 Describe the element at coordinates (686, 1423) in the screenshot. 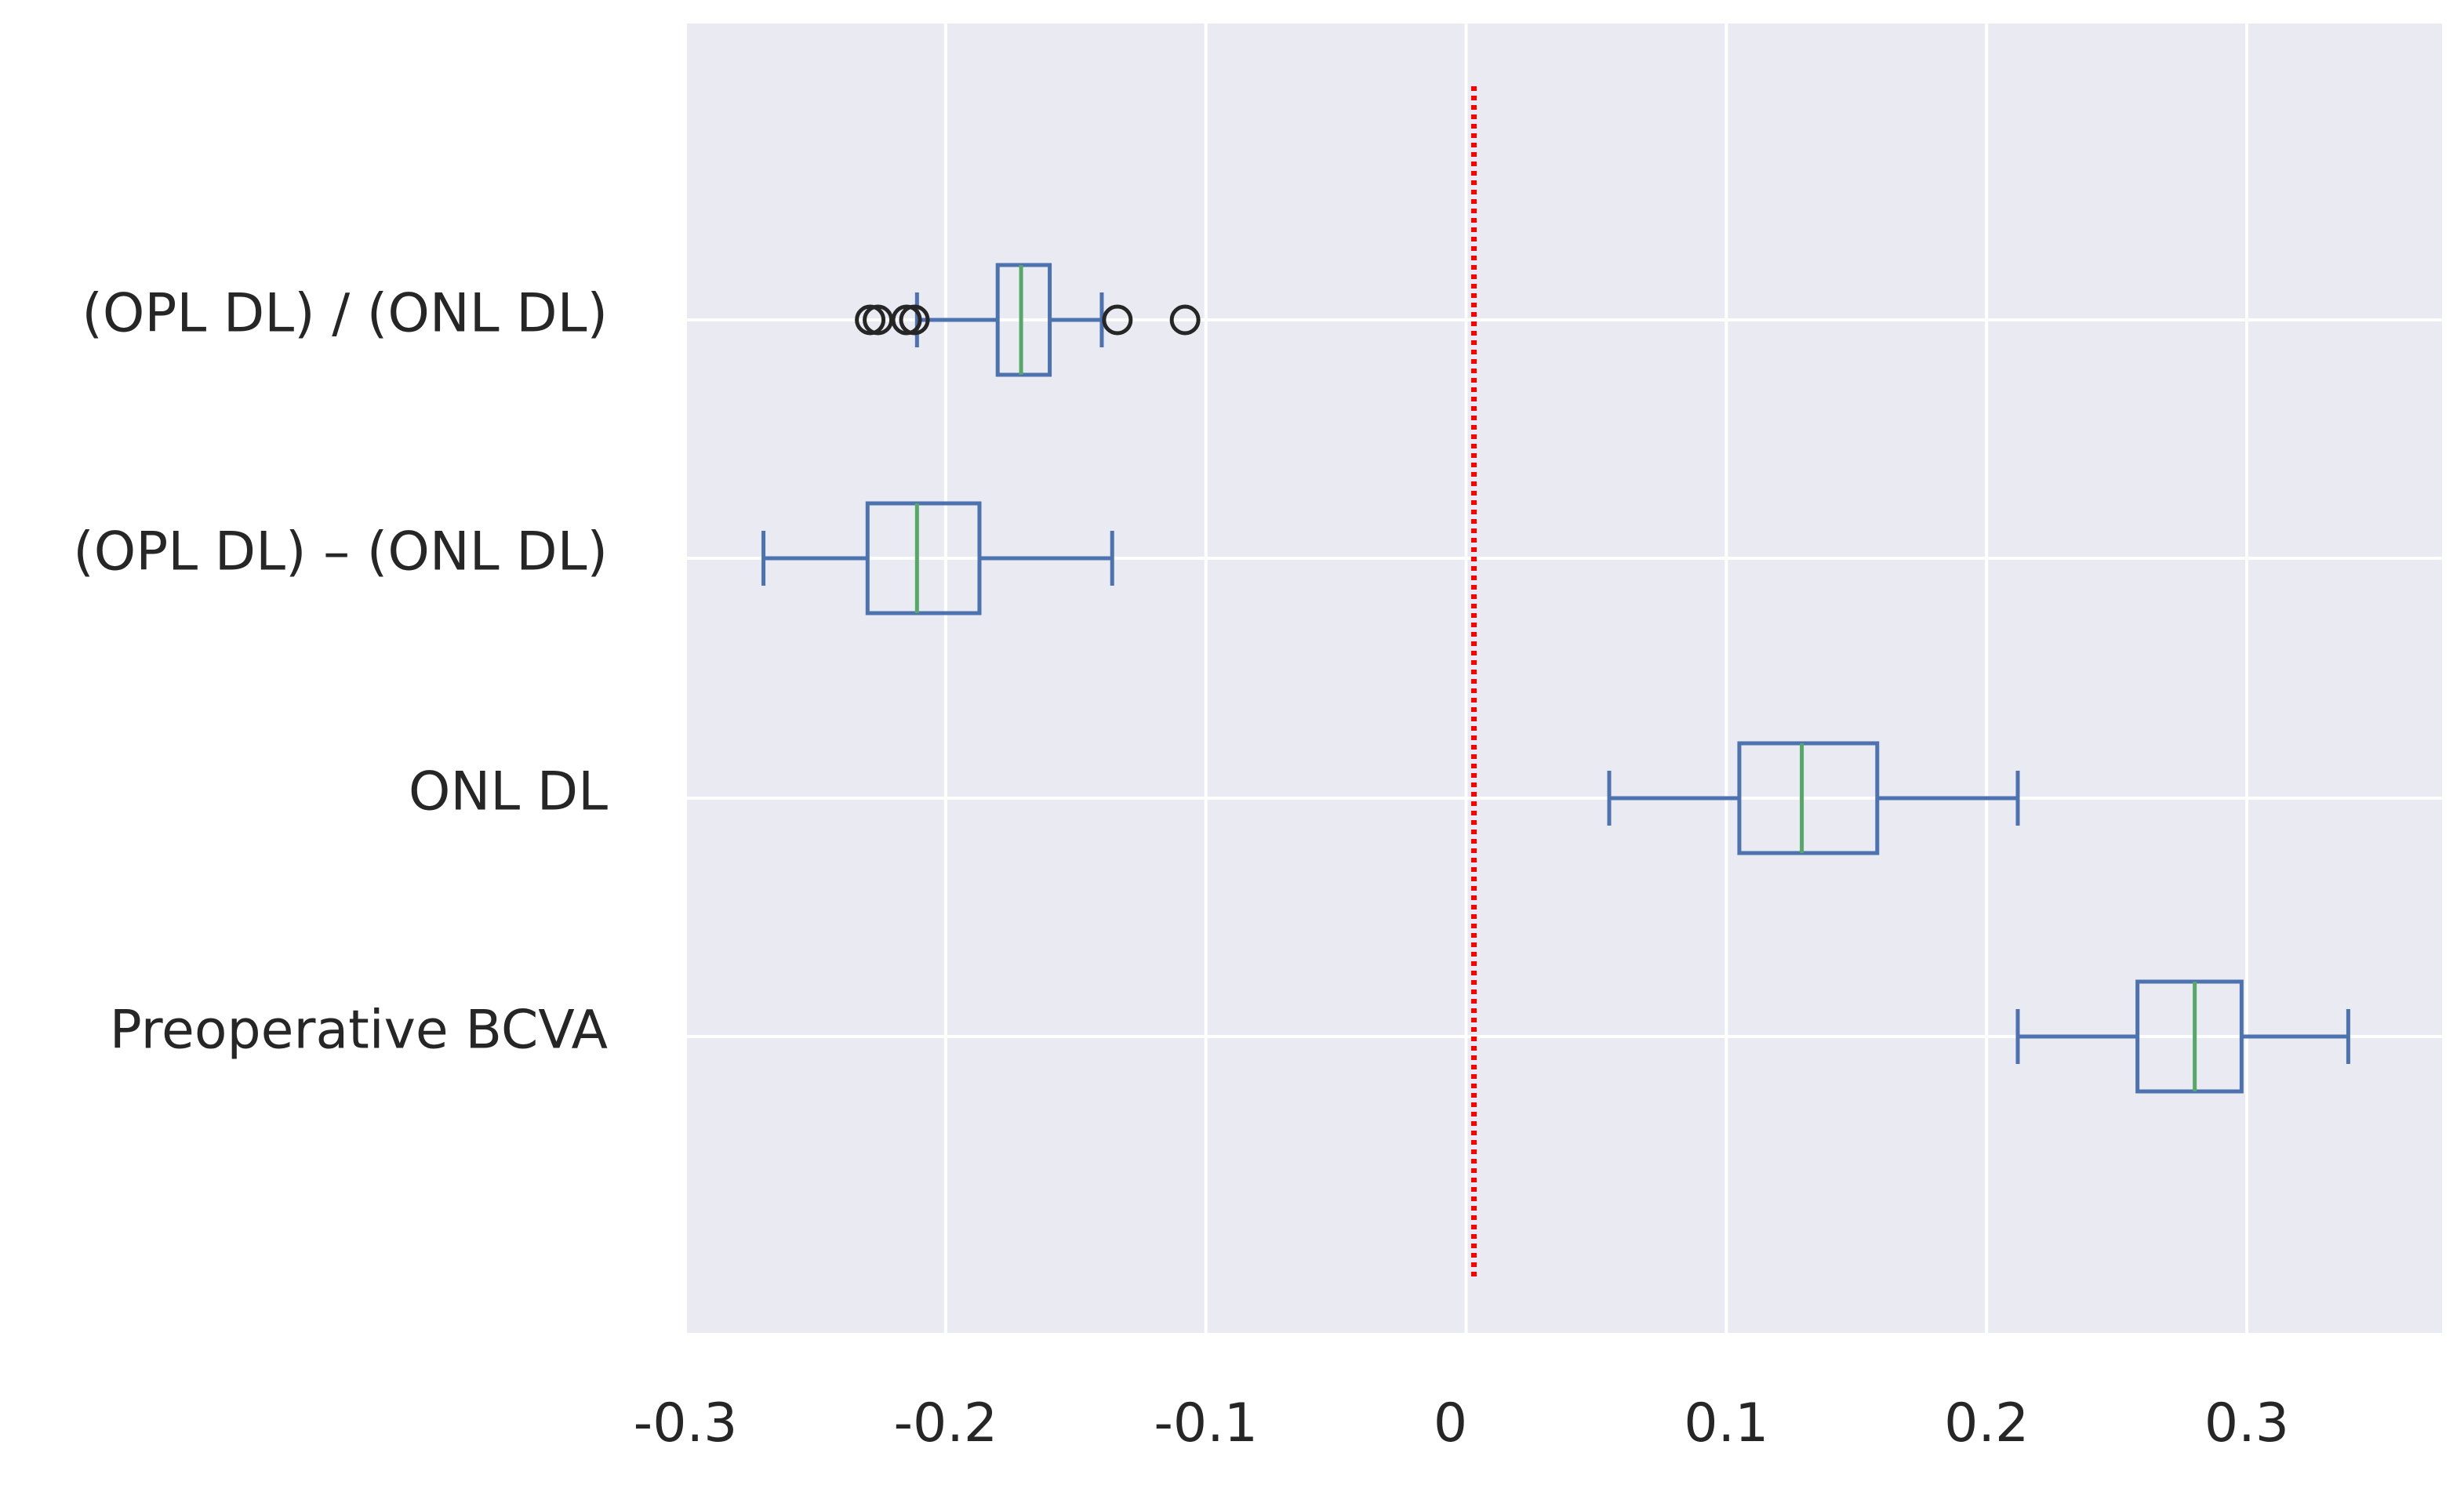

I see `x-tick-label: -0.3` at that location.